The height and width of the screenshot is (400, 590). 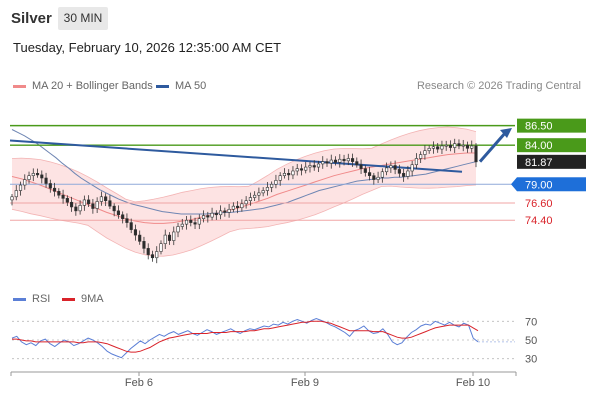 I want to click on level-label-81-87: 81.87, so click(x=551, y=161).